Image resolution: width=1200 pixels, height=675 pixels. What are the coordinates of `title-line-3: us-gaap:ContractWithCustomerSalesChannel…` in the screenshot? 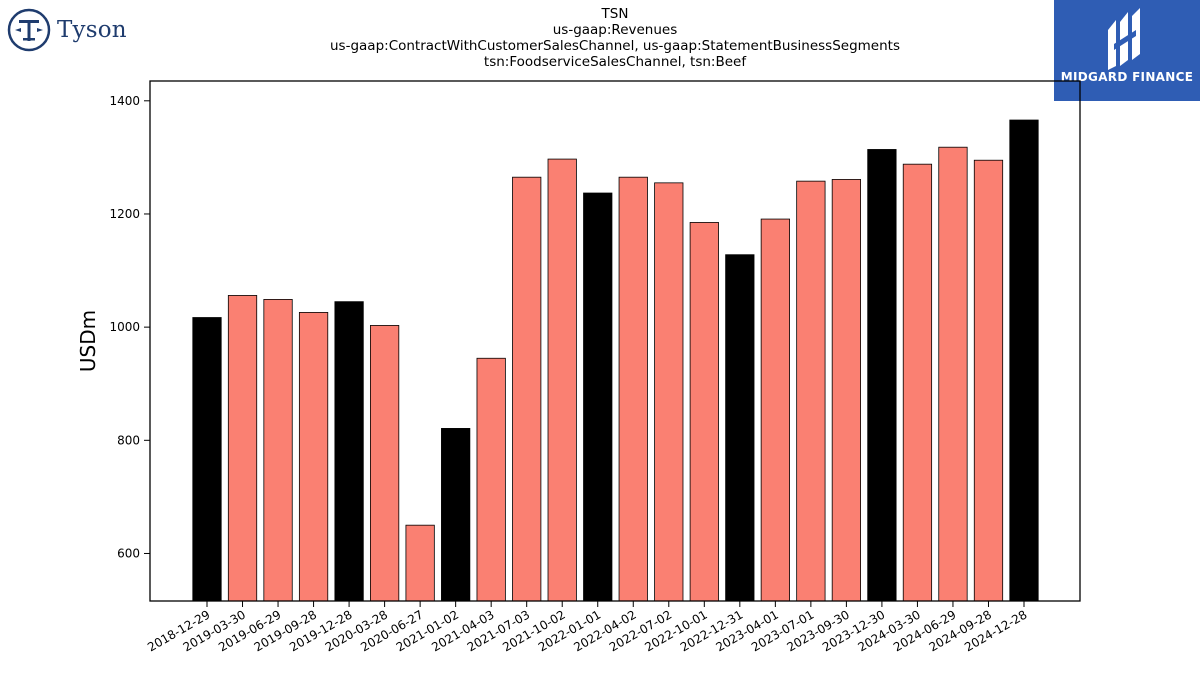 It's located at (615, 46).